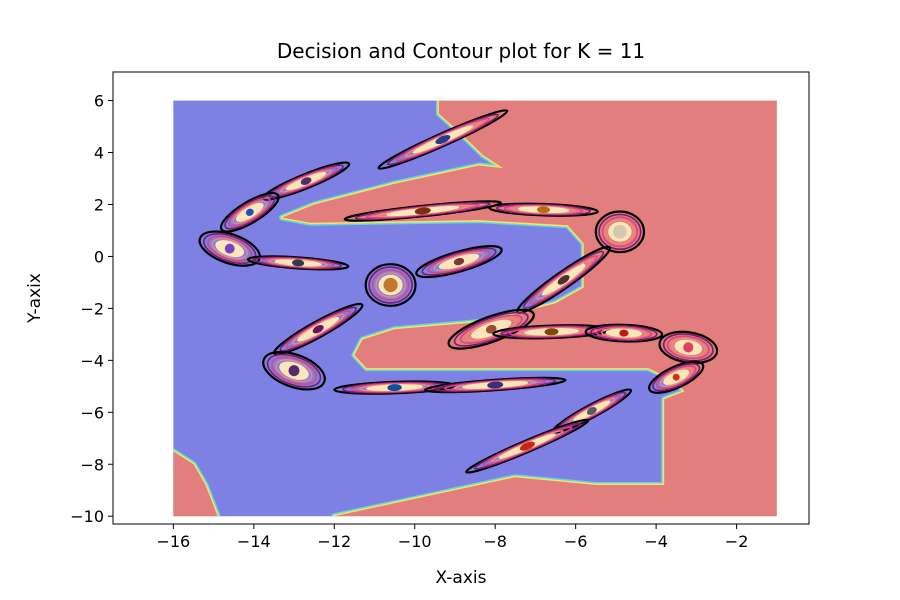 The width and height of the screenshot is (900, 600). Describe the element at coordinates (92, 412) in the screenshot. I see `y-tick-label-2: −6` at that location.